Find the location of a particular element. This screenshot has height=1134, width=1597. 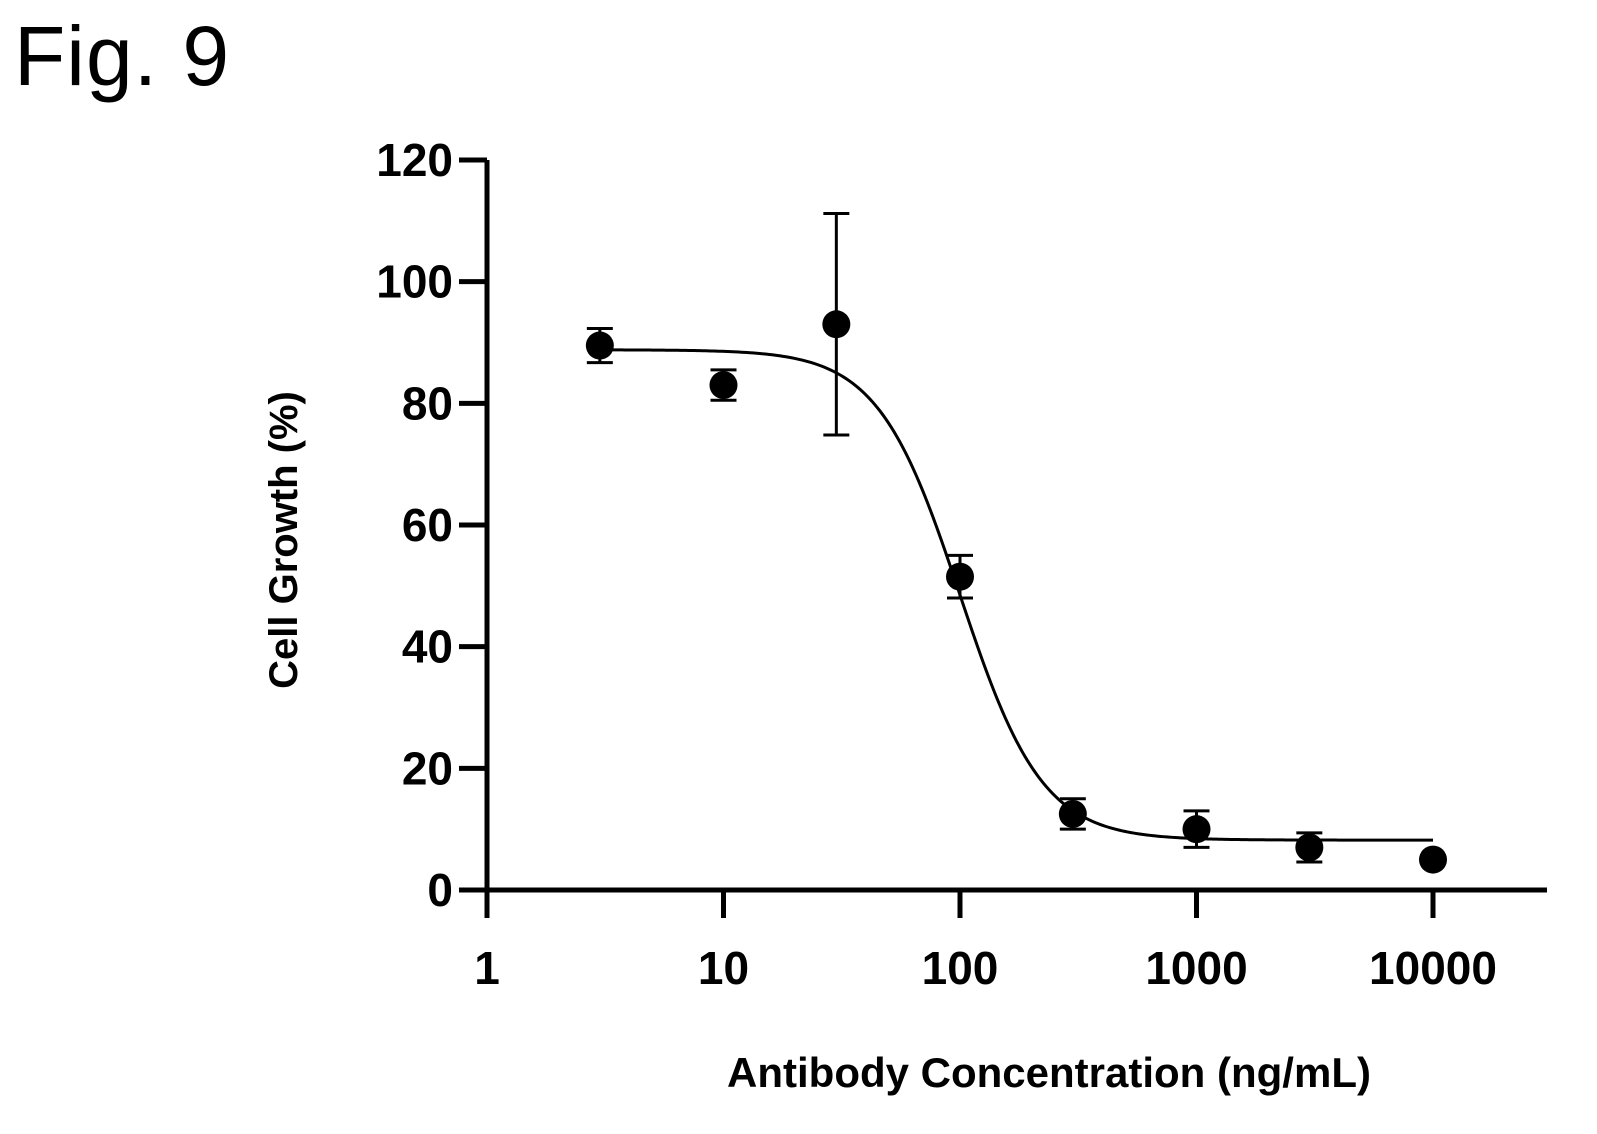

x-axis-label: Antibody Concentration (ng/mL) is located at coordinates (1049, 1072).